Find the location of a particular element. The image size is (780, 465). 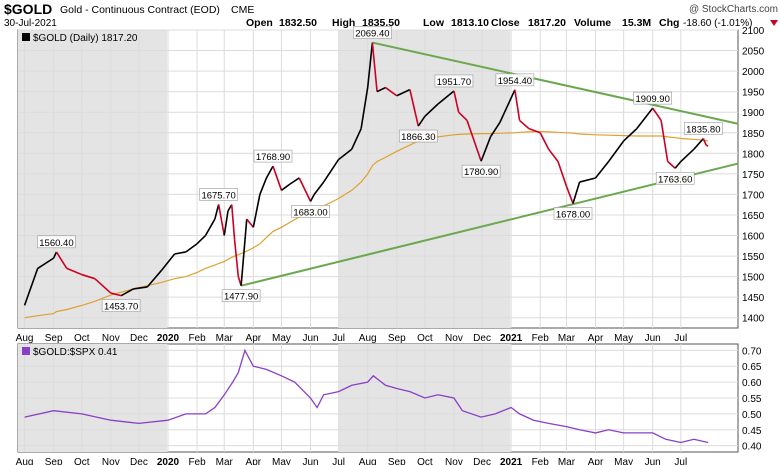

annotation-label: 1954.40 is located at coordinates (515, 81).